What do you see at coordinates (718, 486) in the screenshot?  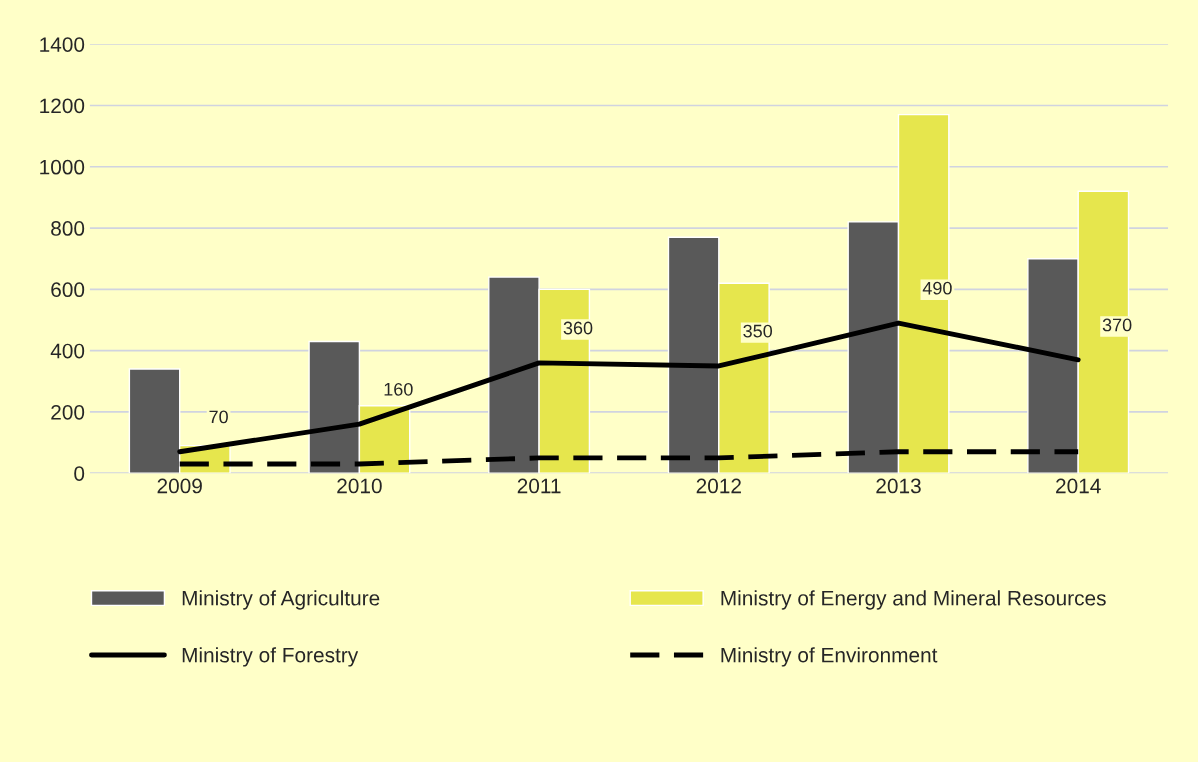 I see `x-tick-label: 2012` at bounding box center [718, 486].